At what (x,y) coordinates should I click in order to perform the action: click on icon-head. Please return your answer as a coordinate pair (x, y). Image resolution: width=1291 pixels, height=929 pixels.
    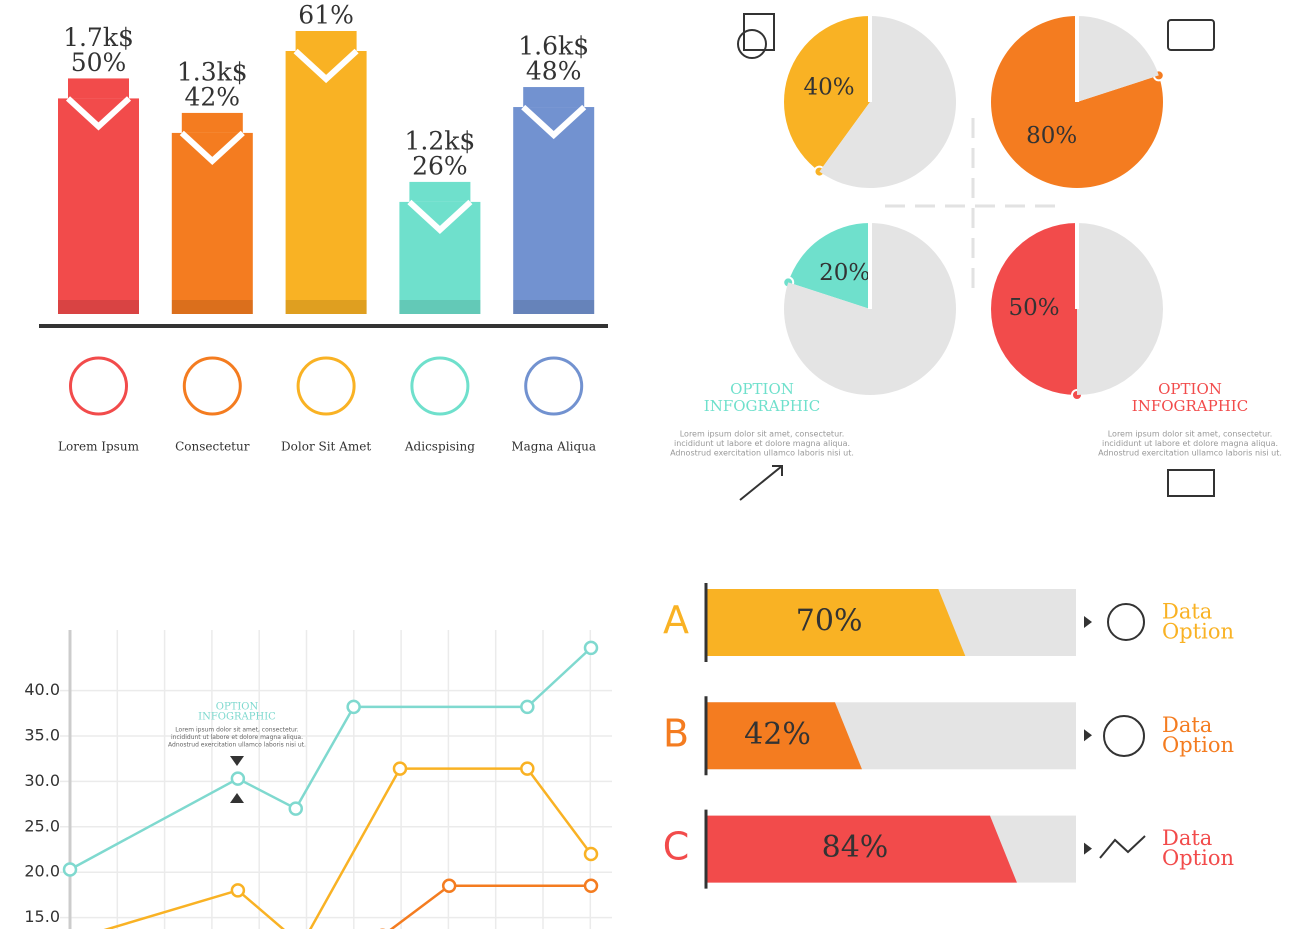
    Looking at the image, I should click on (1126, 622).